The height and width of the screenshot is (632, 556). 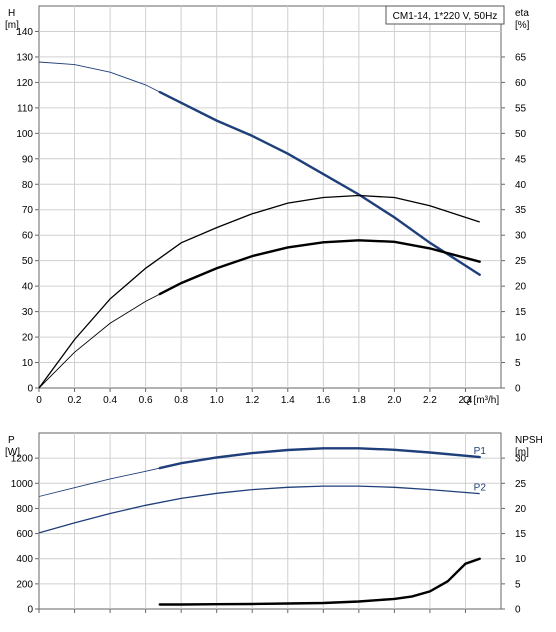 What do you see at coordinates (521, 57) in the screenshot?
I see `y-right-tick-label: 65` at bounding box center [521, 57].